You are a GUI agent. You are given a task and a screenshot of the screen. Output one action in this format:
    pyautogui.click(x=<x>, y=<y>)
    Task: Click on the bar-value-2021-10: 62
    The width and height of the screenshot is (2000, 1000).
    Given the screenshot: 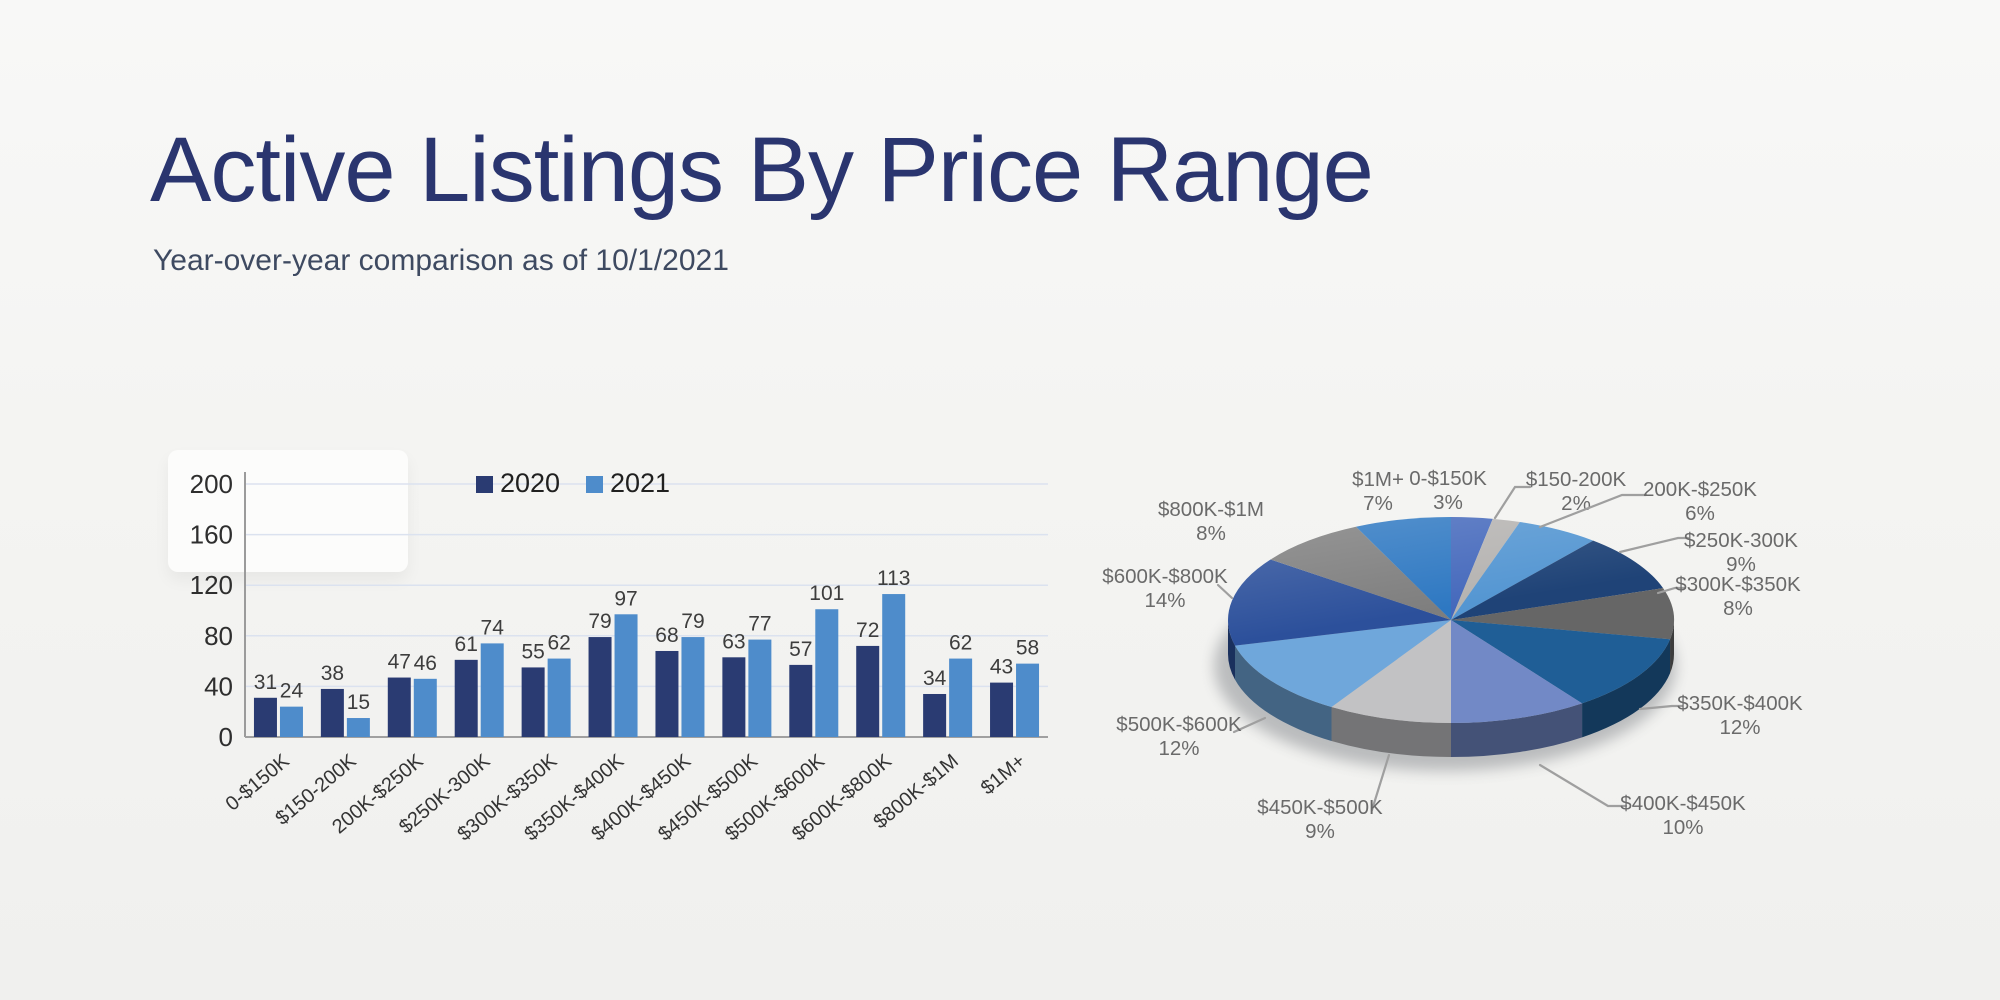 What is the action you would take?
    pyautogui.click(x=960, y=643)
    